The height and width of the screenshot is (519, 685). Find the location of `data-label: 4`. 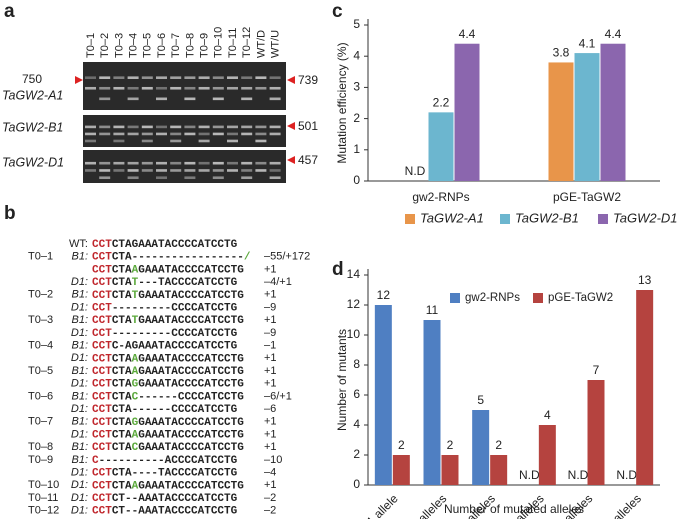

data-label: 4 is located at coordinates (547, 415).